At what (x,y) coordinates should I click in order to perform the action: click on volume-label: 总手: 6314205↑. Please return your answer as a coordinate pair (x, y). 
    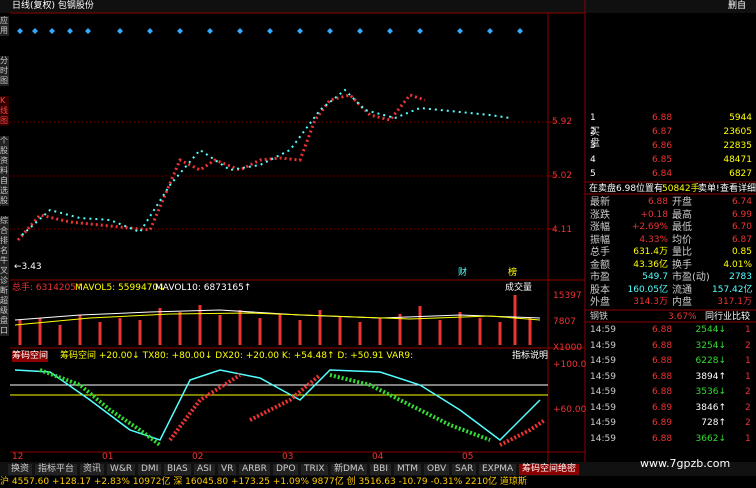
    Looking at the image, I should click on (48, 288).